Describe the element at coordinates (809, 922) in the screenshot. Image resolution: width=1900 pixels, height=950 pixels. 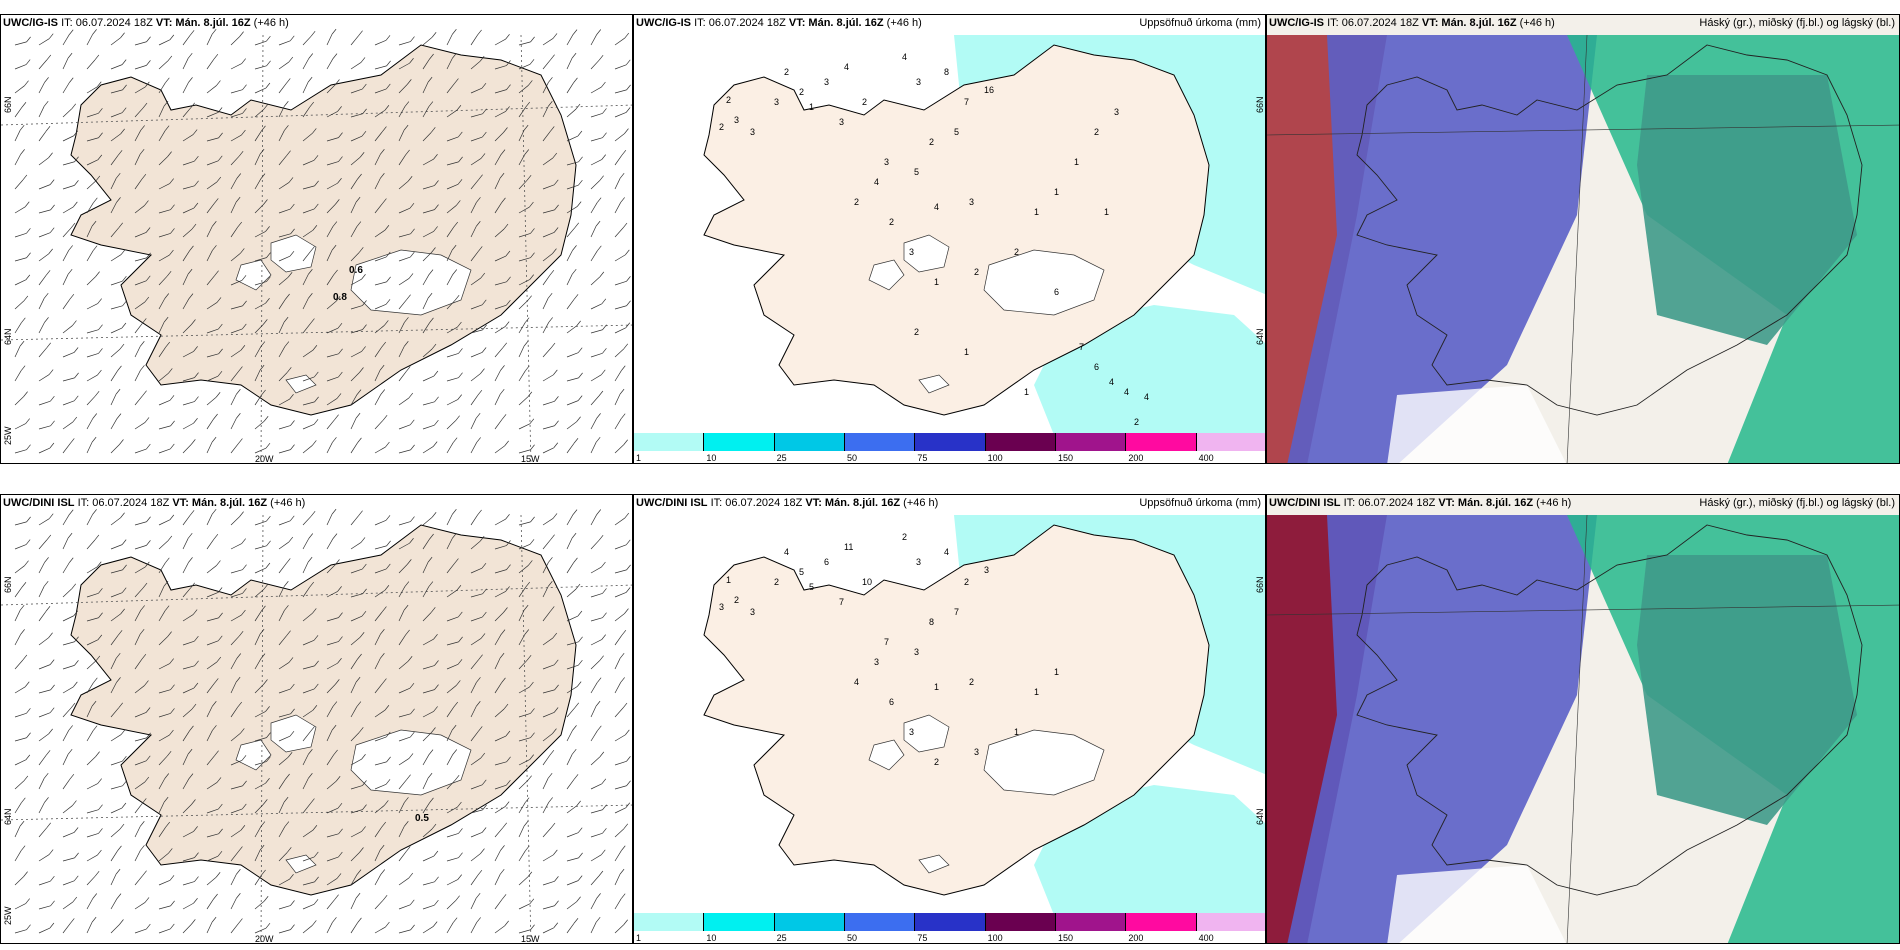
I see `colorbar-swatch` at that location.